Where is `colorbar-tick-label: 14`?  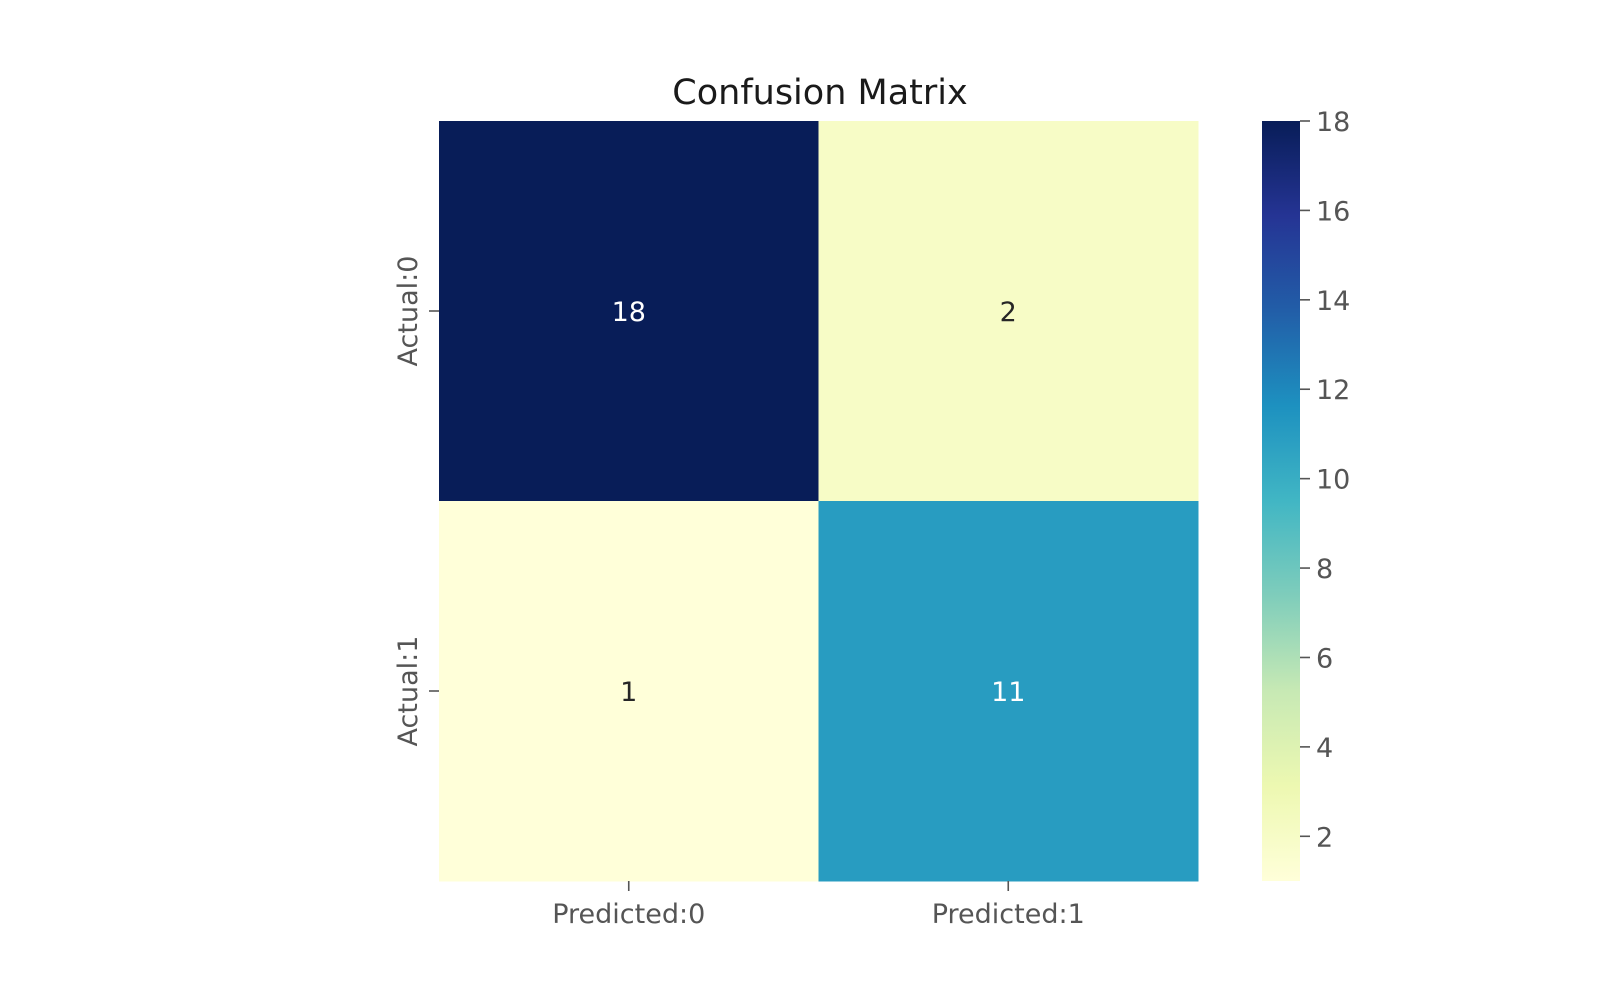 colorbar-tick-label: 14 is located at coordinates (1333, 301).